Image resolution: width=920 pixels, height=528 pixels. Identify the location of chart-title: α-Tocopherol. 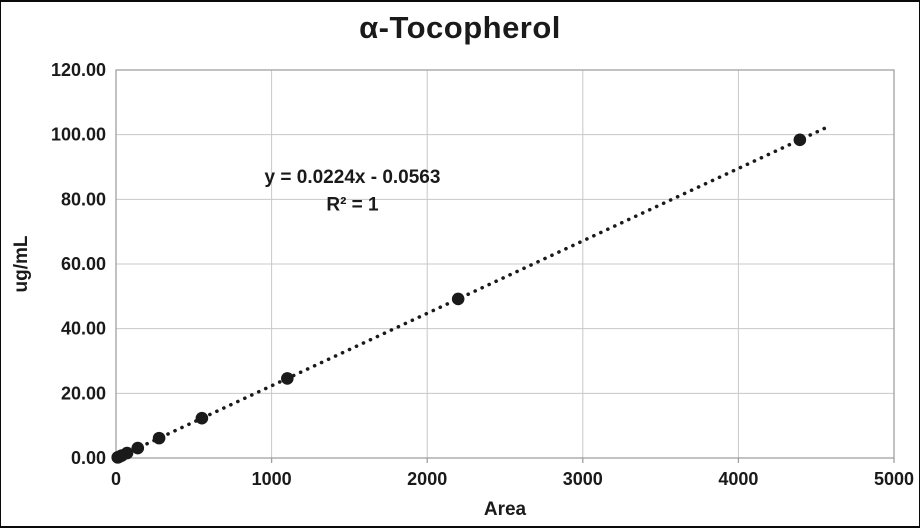
(460, 27).